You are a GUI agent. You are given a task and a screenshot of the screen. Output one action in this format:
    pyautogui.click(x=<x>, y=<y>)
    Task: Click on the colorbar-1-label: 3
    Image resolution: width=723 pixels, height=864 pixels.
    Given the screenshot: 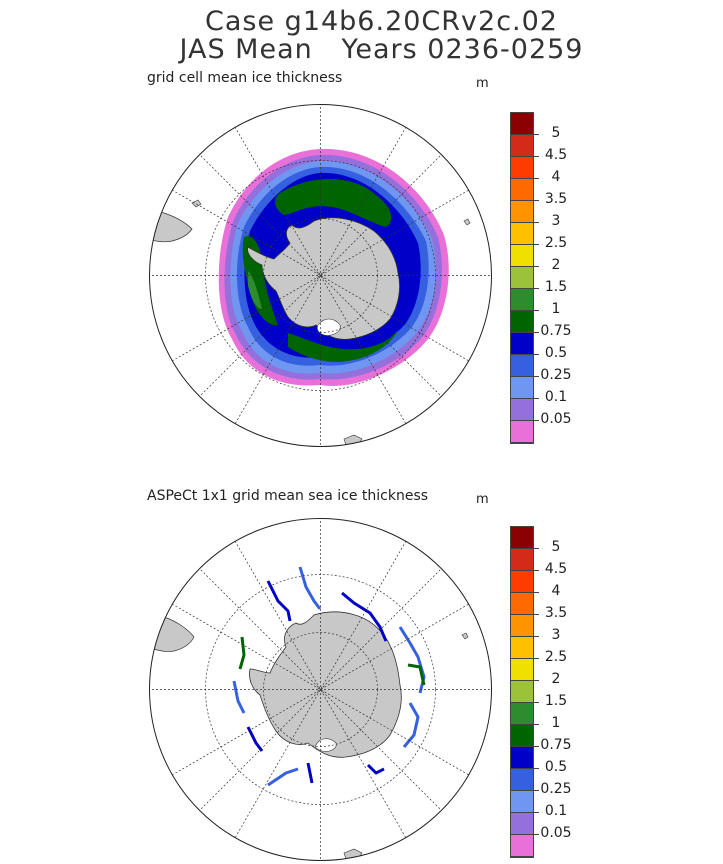 What is the action you would take?
    pyautogui.click(x=556, y=221)
    